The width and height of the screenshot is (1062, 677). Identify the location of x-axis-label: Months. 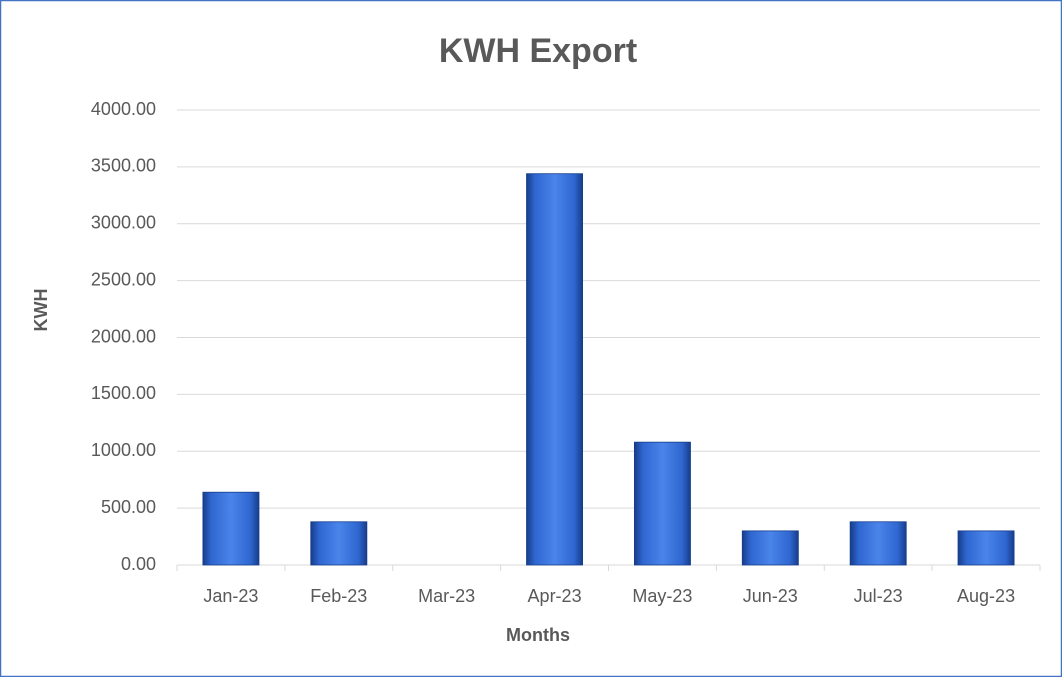
(538, 635).